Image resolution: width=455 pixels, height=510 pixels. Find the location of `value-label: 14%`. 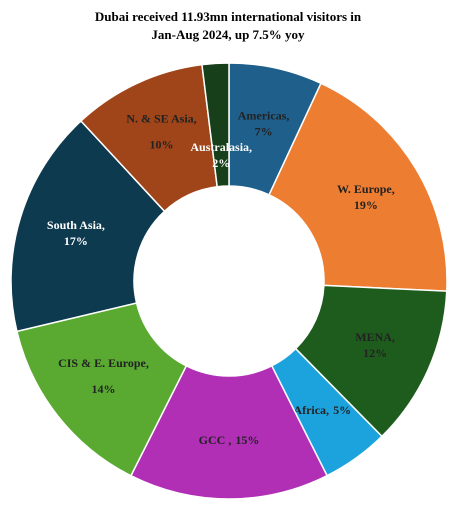

value-label: 14% is located at coordinates (103, 389).